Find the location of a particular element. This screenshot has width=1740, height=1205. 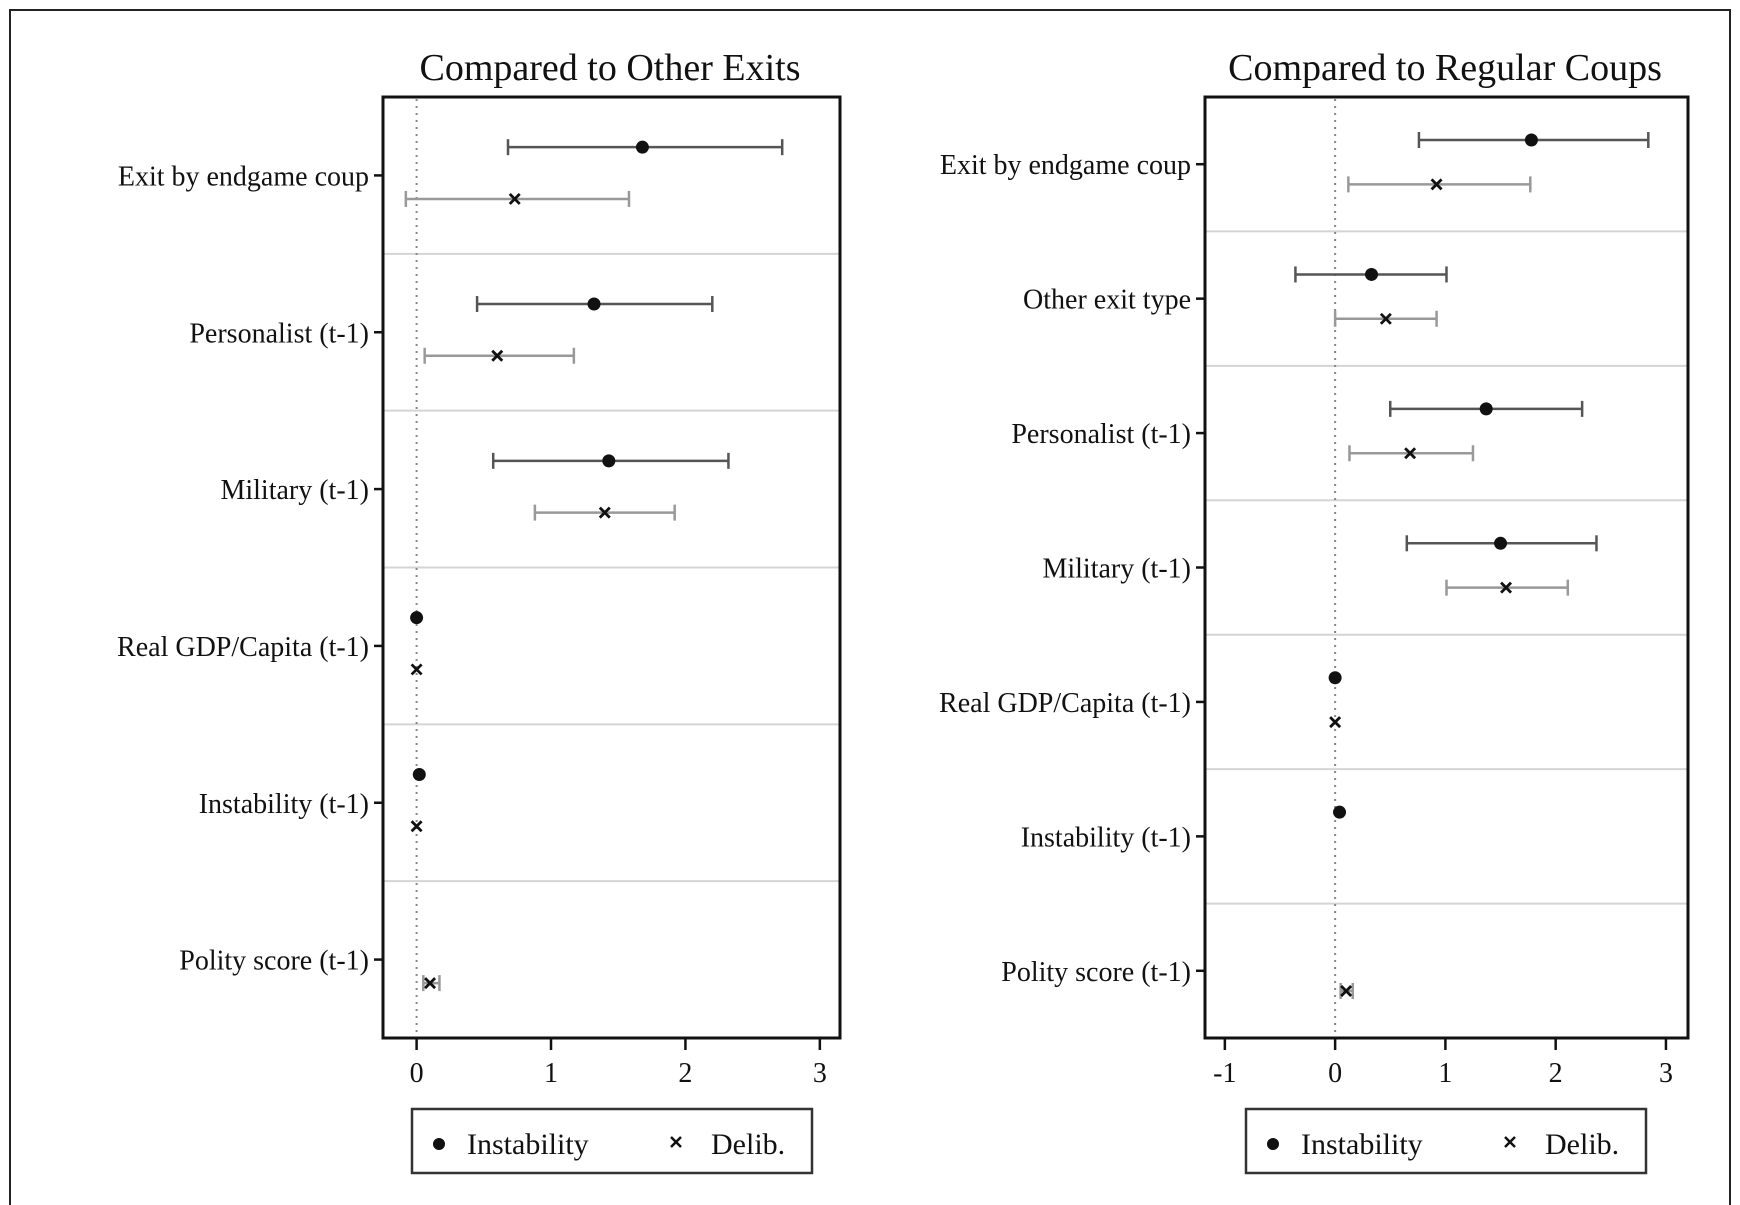

point-instability-other-exit-type is located at coordinates (1372, 274).